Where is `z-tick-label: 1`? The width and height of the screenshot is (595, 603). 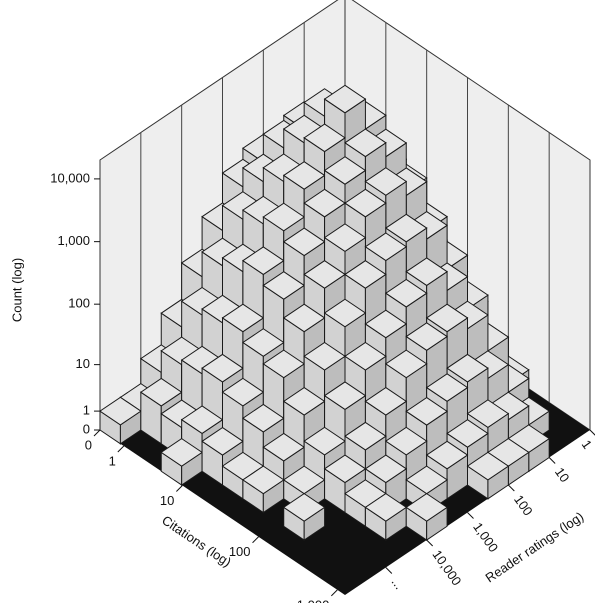 z-tick-label: 1 is located at coordinates (86, 410).